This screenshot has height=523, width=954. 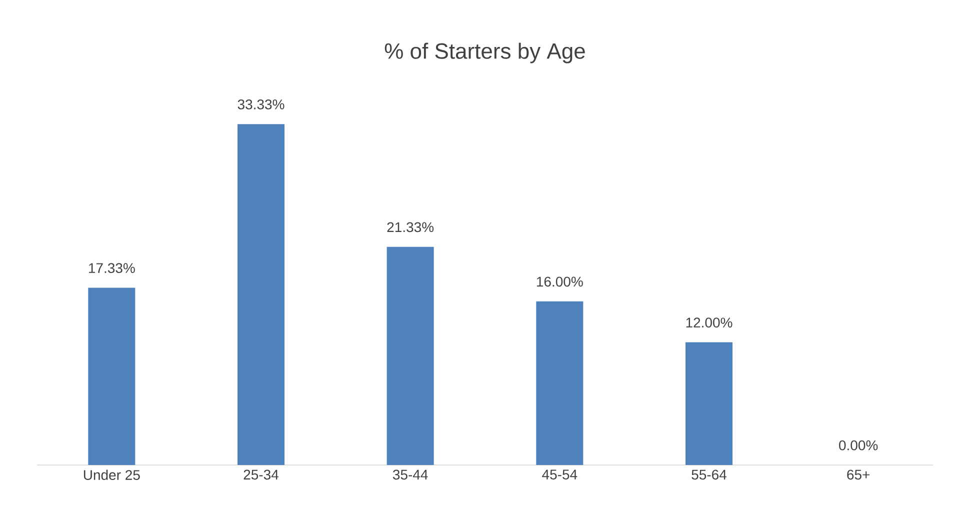 What do you see at coordinates (709, 475) in the screenshot?
I see `x-tick-label: 55-64` at bounding box center [709, 475].